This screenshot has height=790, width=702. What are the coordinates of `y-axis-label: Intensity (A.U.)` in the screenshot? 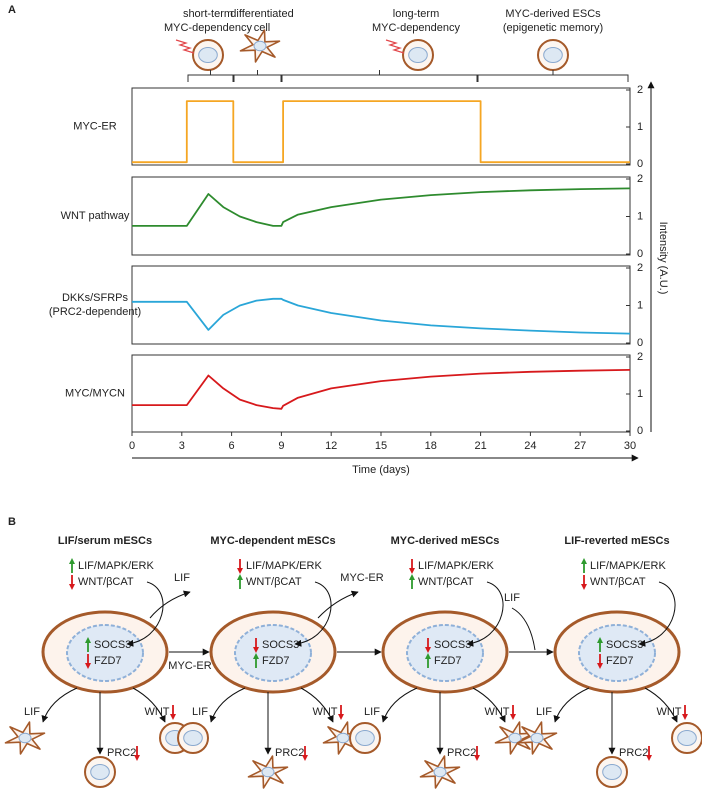 It's located at (663, 258).